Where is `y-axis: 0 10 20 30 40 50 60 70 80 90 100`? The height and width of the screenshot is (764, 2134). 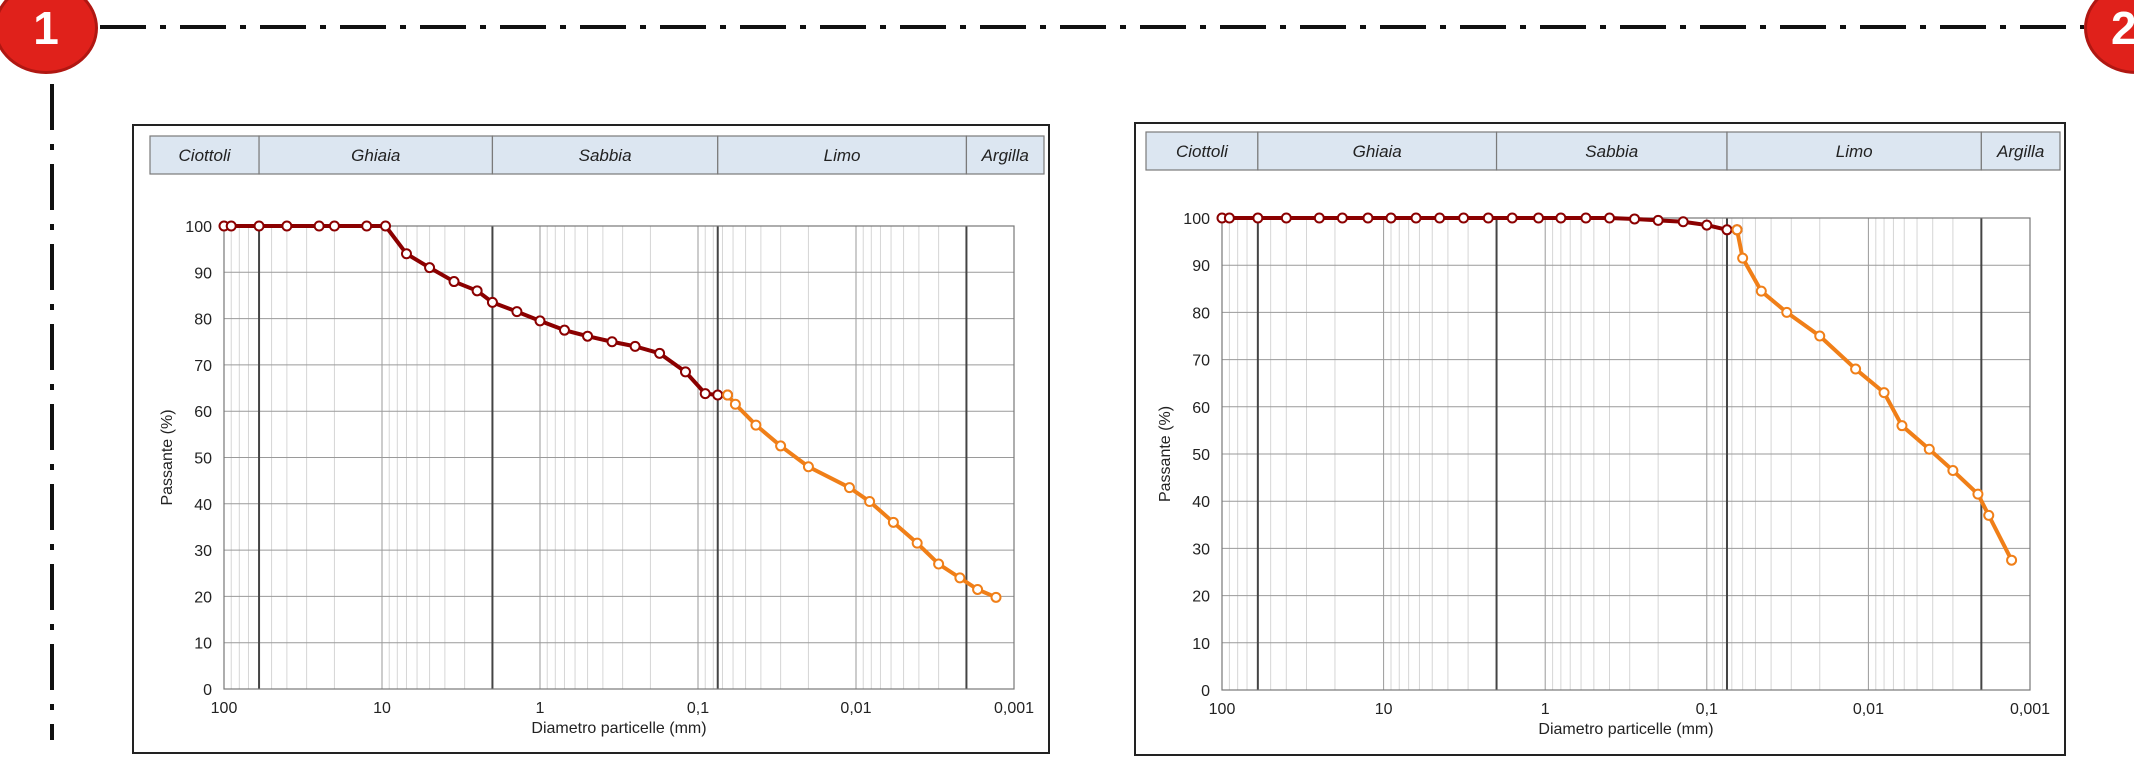 y-axis: 0 10 20 30 40 50 60 70 80 90 100 is located at coordinates (198, 459).